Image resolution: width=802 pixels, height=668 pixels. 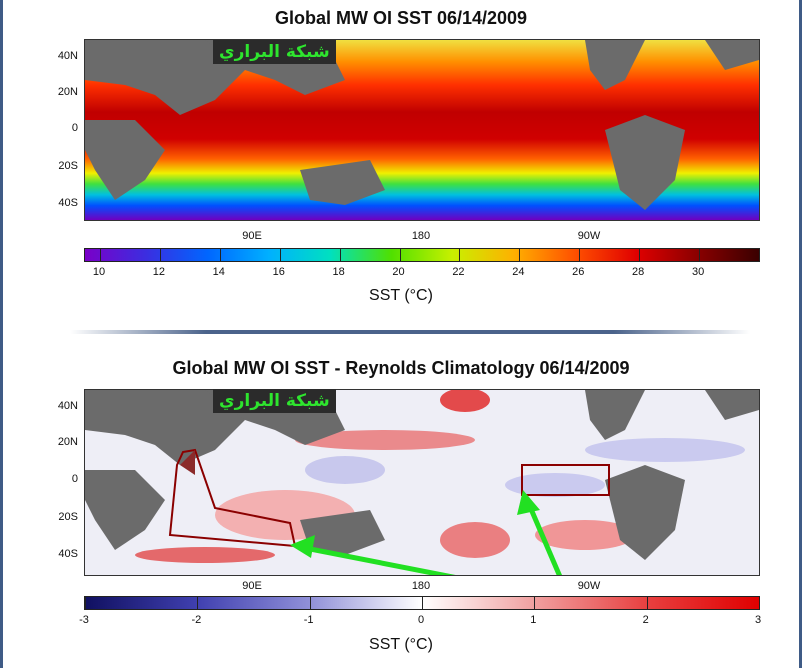 I want to click on separator, so click(x=410, y=332).